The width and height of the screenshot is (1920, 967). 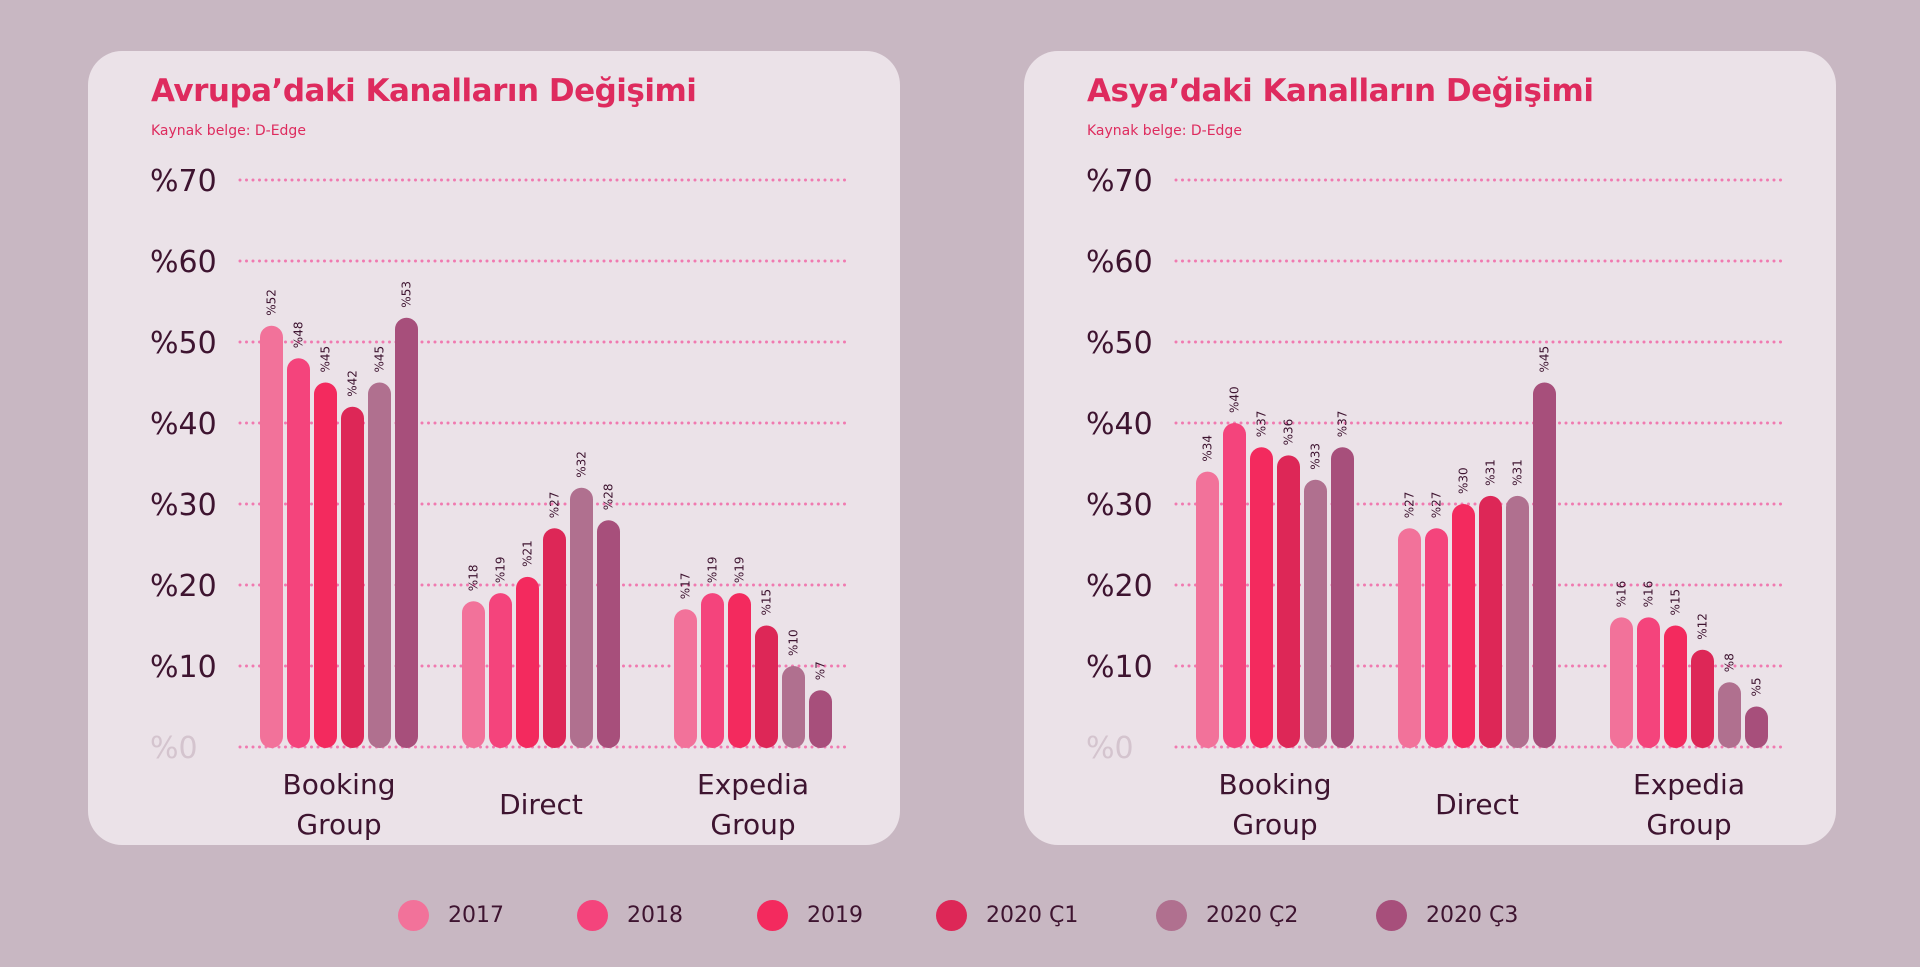 I want to click on y-tick-label: %40, so click(x=183, y=424).